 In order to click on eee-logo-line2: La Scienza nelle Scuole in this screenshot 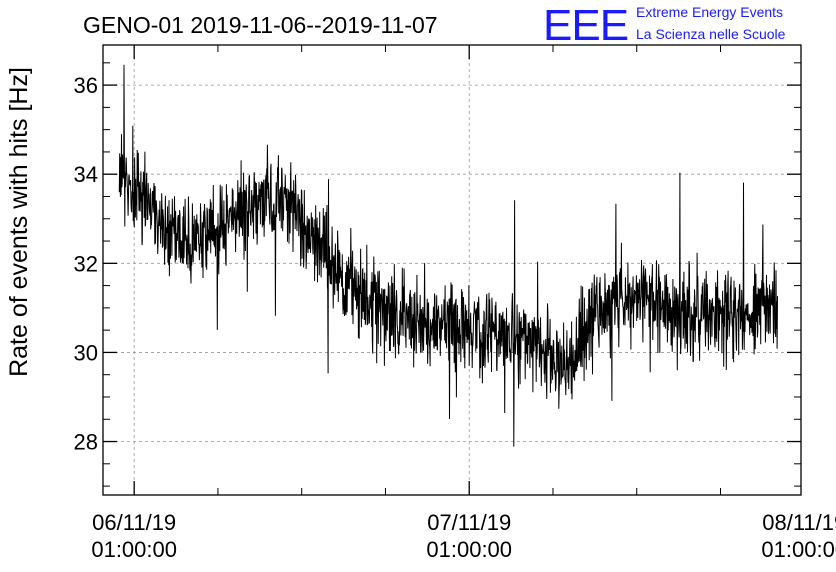, I will do `click(711, 34)`.